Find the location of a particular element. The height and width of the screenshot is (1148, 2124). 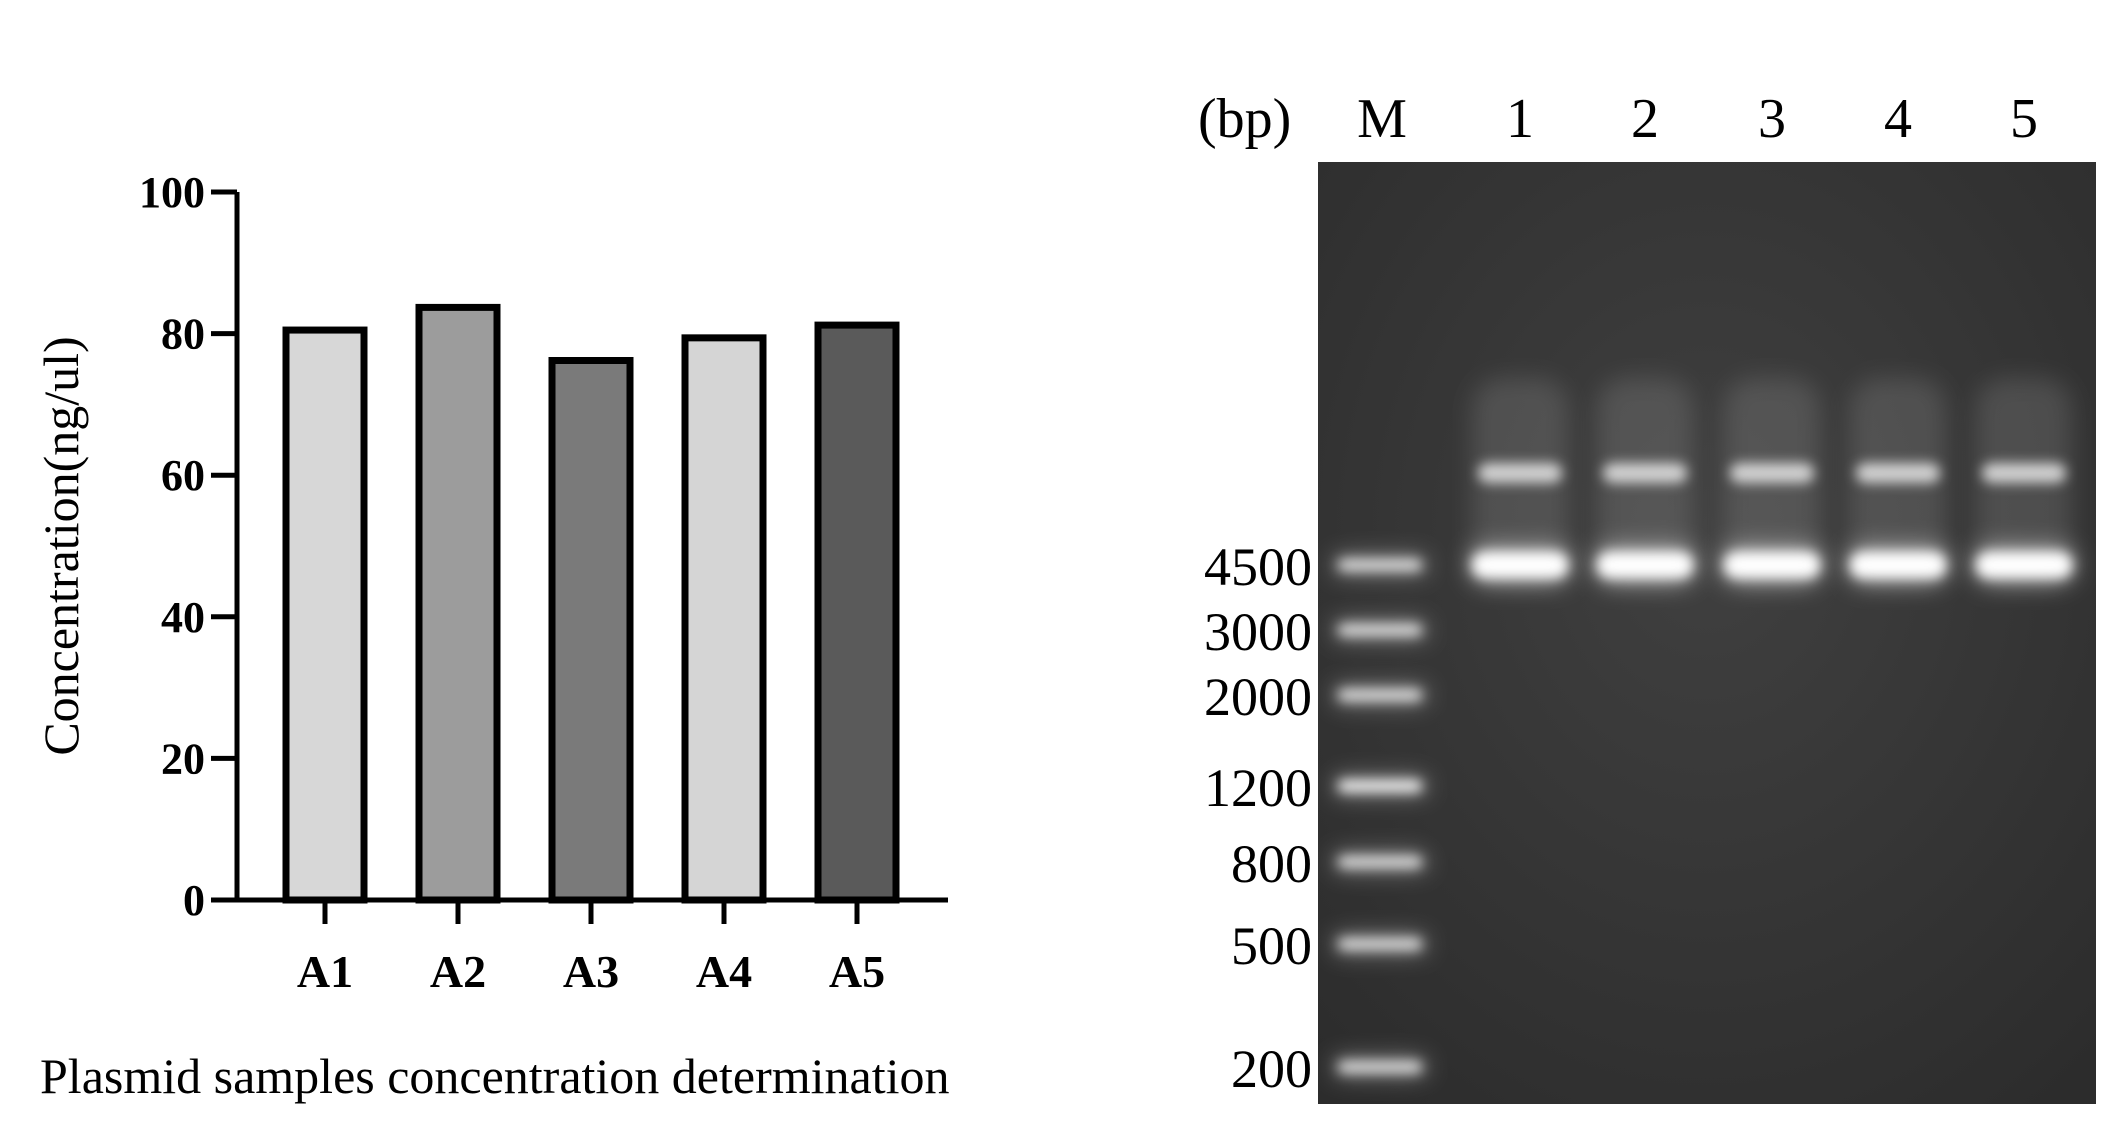

y-ticks-group: 0 20 40 60 80 100 is located at coordinates (188, 546).